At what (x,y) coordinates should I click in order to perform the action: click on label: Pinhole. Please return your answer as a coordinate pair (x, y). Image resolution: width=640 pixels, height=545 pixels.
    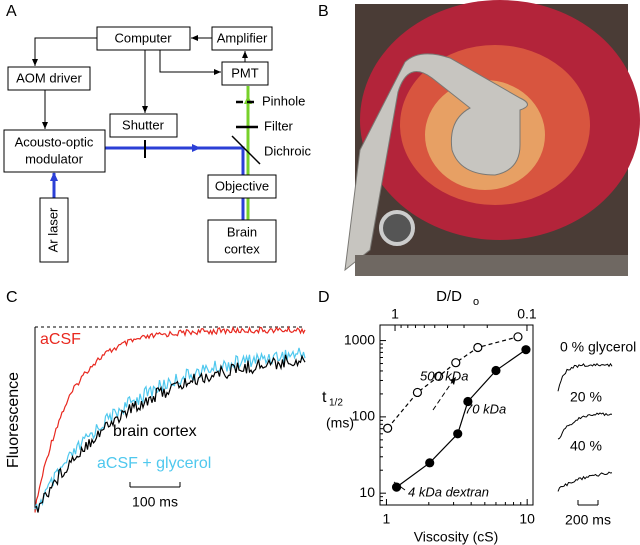
    Looking at the image, I should click on (283, 100).